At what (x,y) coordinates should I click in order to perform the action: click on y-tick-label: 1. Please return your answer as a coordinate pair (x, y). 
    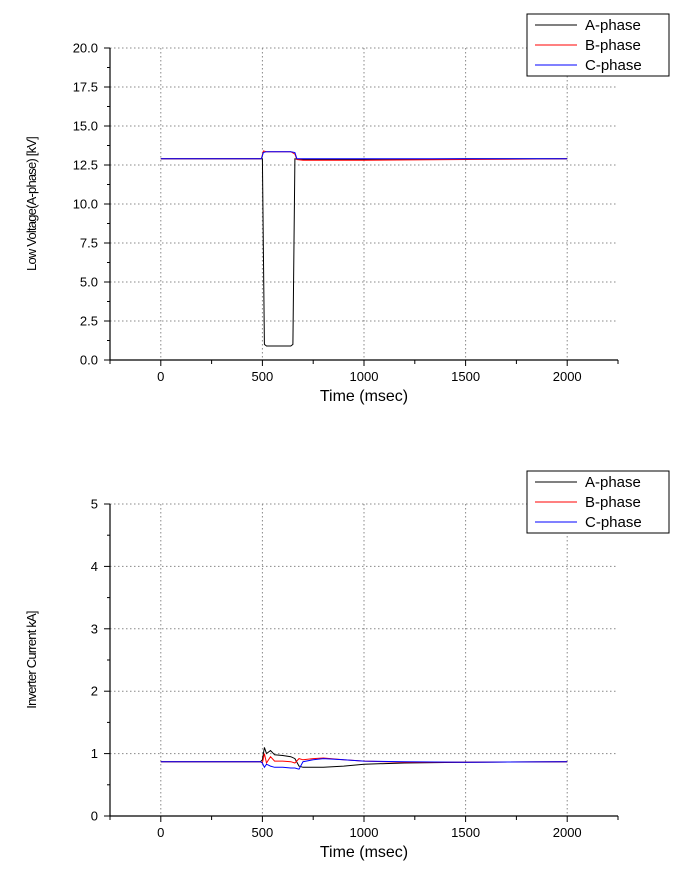
    Looking at the image, I should click on (94, 753).